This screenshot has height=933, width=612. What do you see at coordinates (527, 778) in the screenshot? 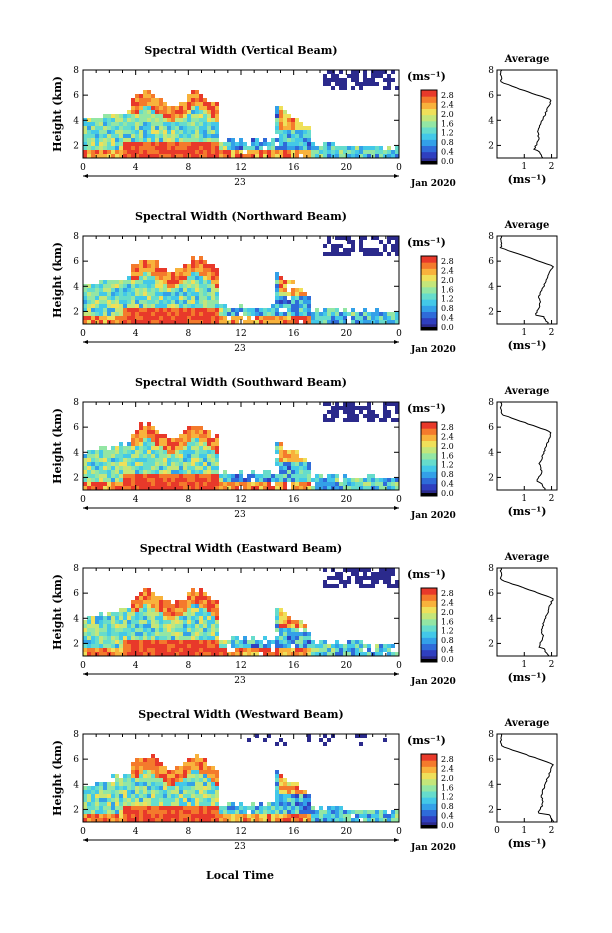
I see `profile-frame` at bounding box center [527, 778].